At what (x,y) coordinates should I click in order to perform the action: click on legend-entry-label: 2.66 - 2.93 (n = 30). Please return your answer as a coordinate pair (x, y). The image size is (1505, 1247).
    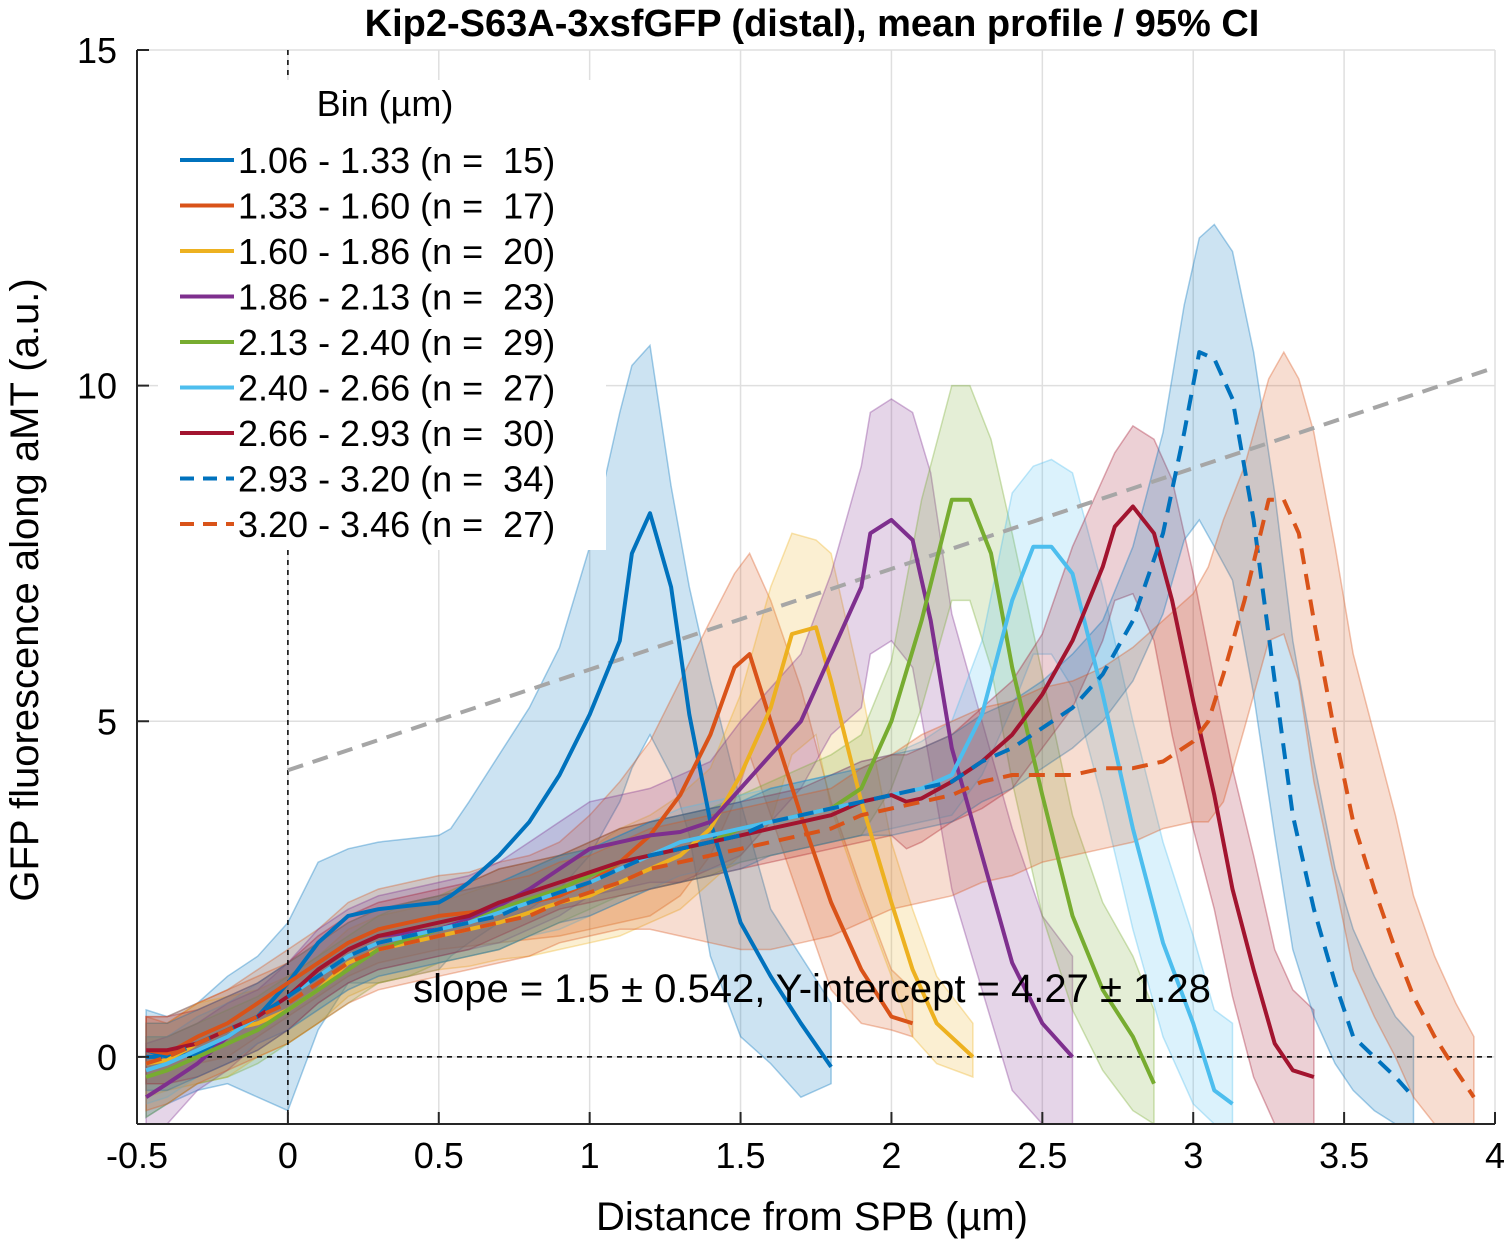
    Looking at the image, I should click on (396, 433).